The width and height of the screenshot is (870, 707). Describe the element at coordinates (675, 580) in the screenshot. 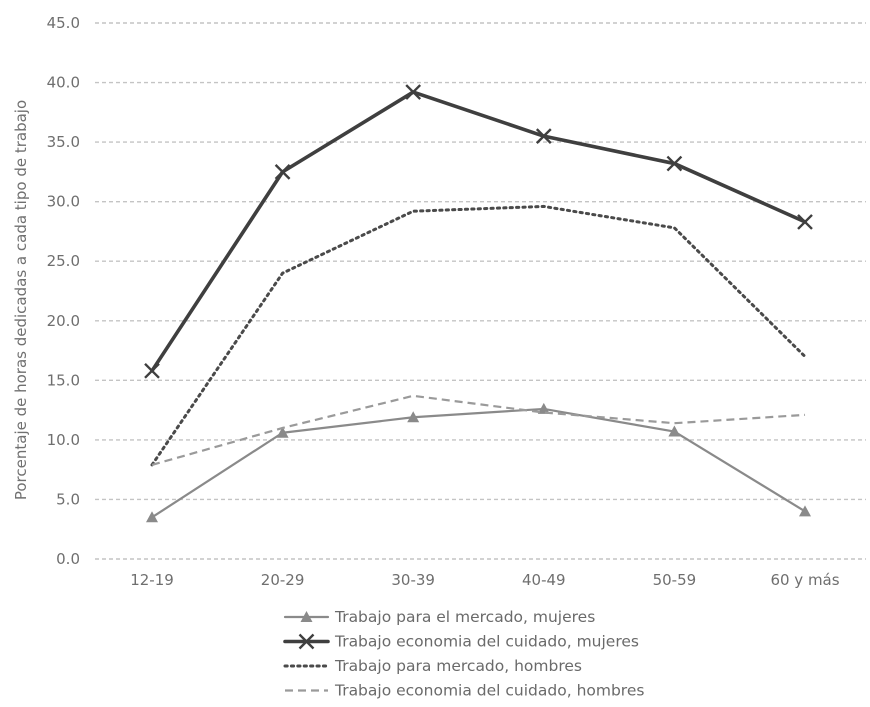

I see `x-tick-label: 50-59` at that location.